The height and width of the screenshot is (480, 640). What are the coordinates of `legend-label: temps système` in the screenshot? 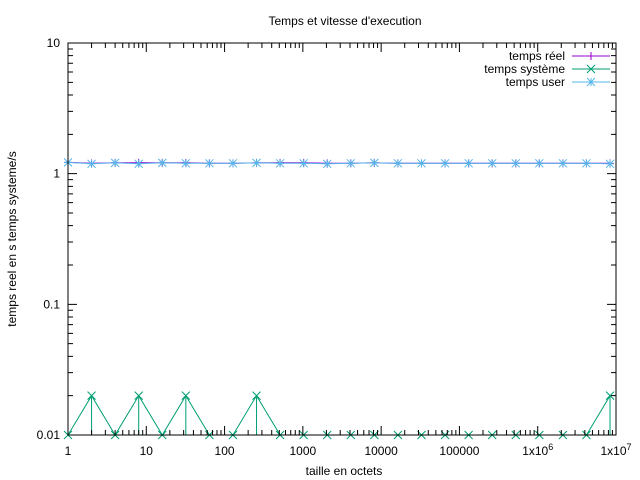 It's located at (524, 69).